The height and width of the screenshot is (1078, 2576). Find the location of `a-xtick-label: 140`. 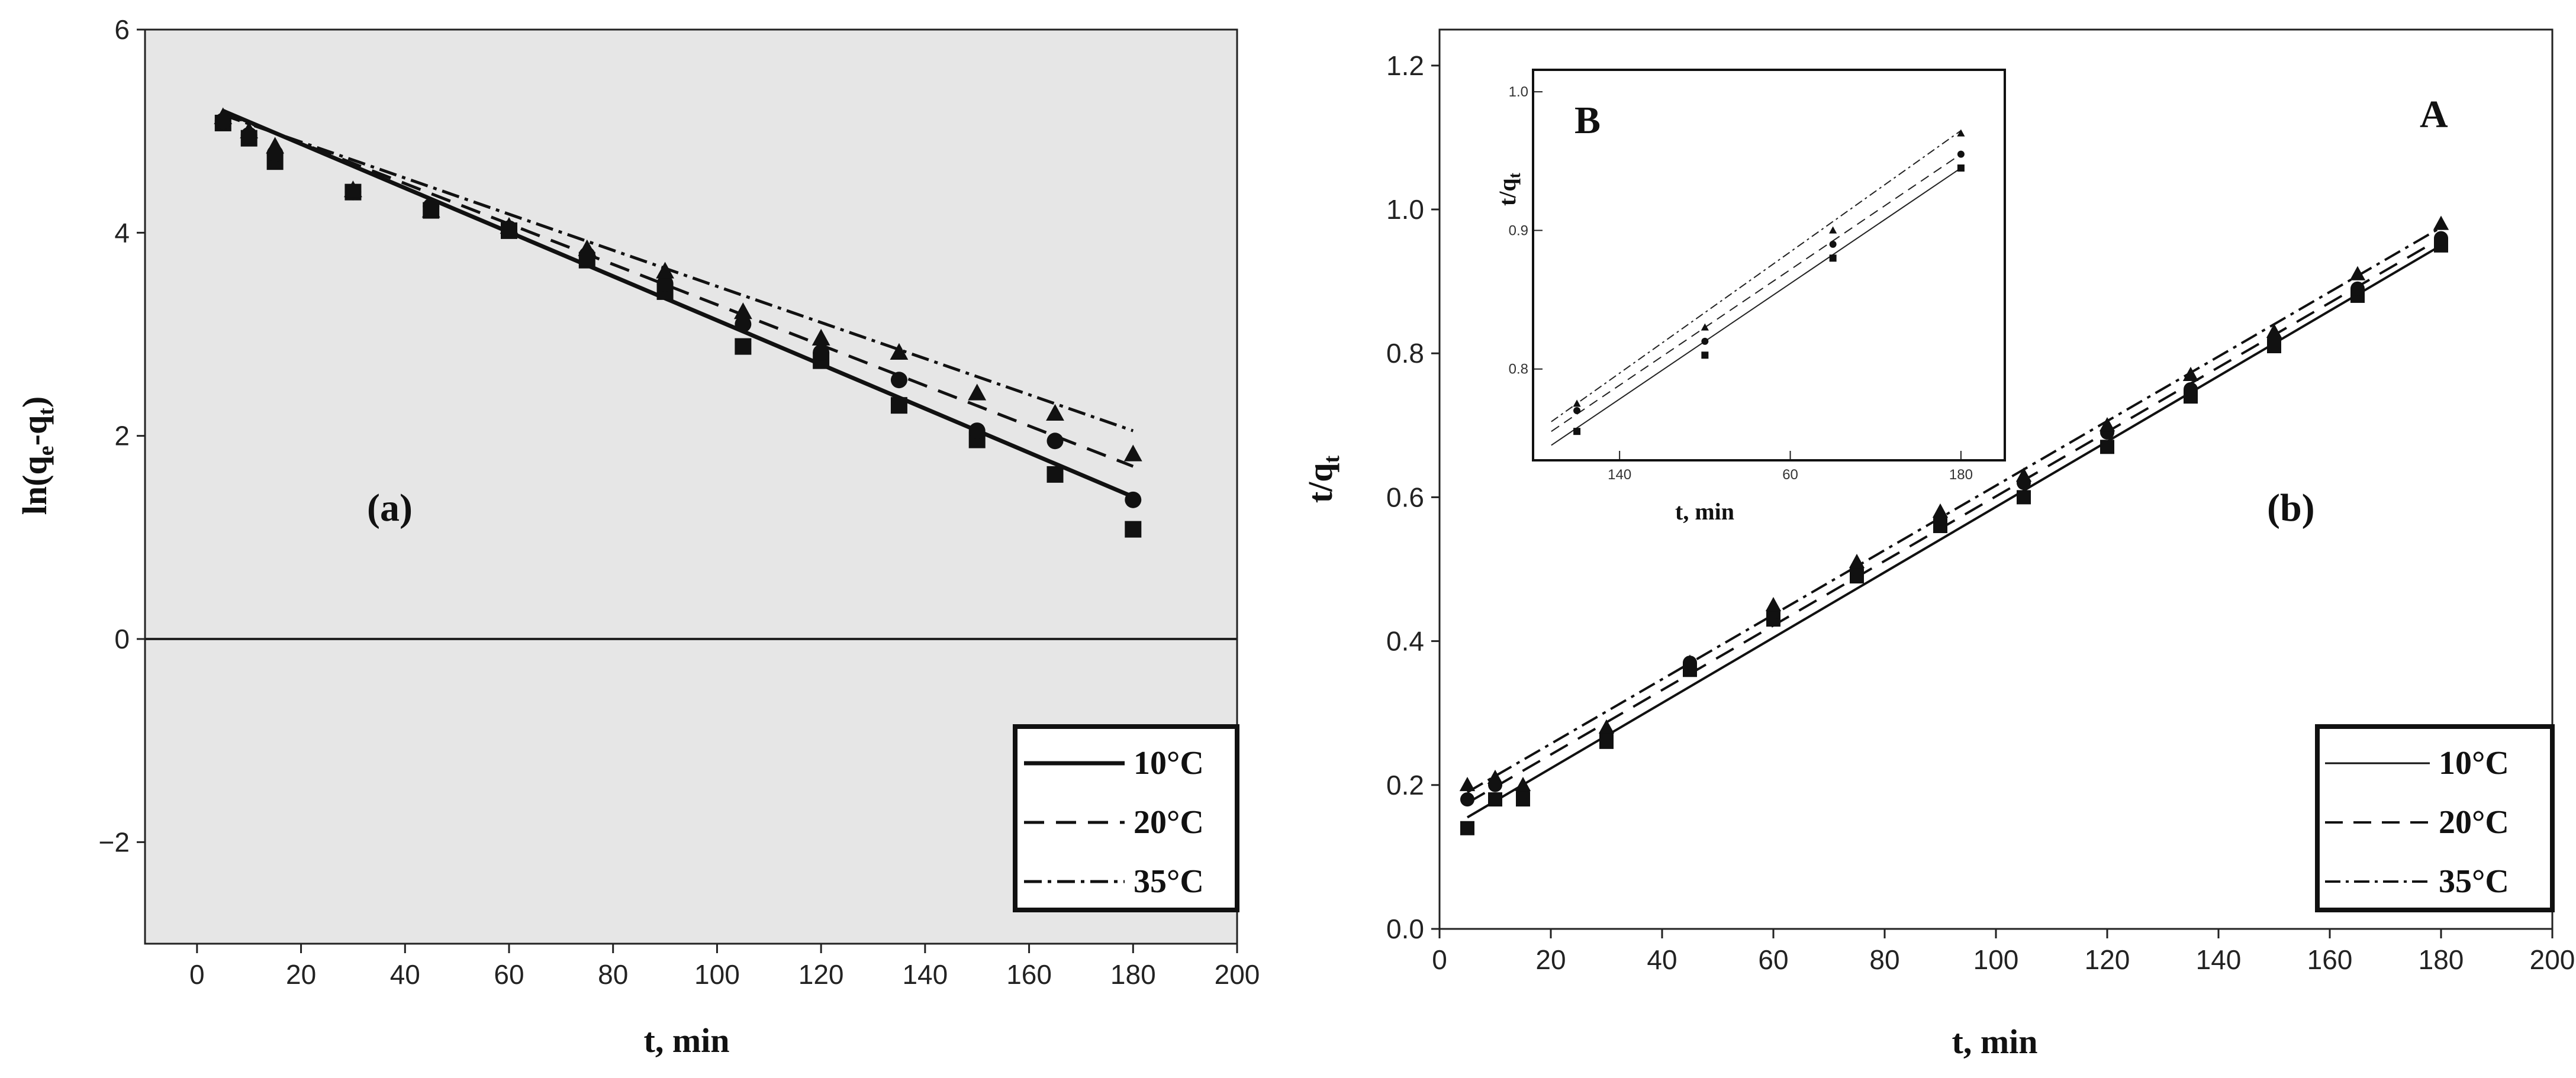

a-xtick-label: 140 is located at coordinates (925, 974).